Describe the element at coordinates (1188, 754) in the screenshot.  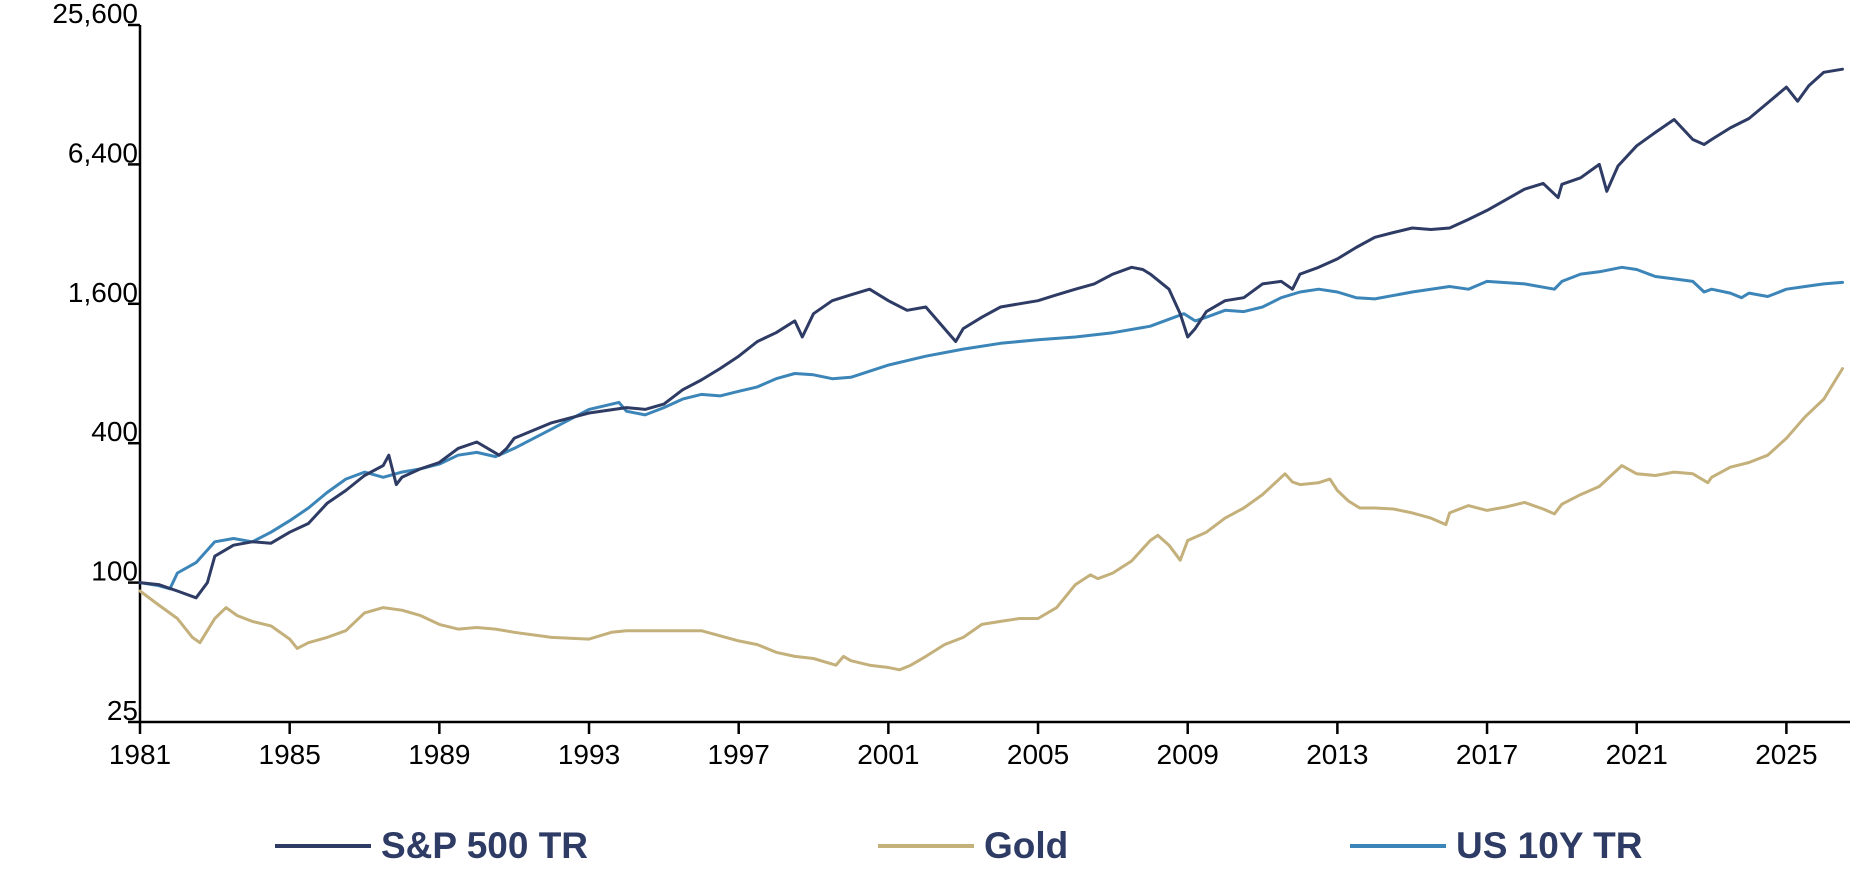
I see `x-tick-label: 2009` at that location.